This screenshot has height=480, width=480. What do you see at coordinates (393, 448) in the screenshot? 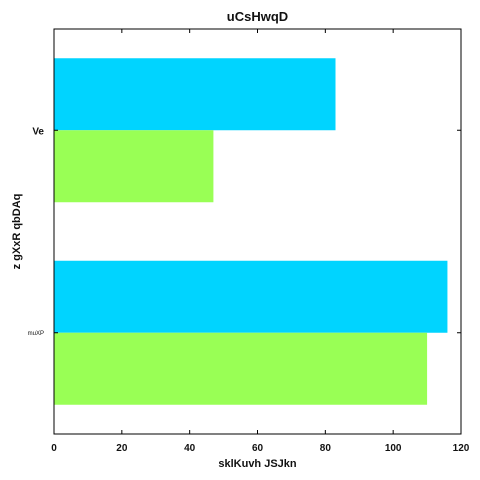
I see `x-tick-label: 100` at bounding box center [393, 448].